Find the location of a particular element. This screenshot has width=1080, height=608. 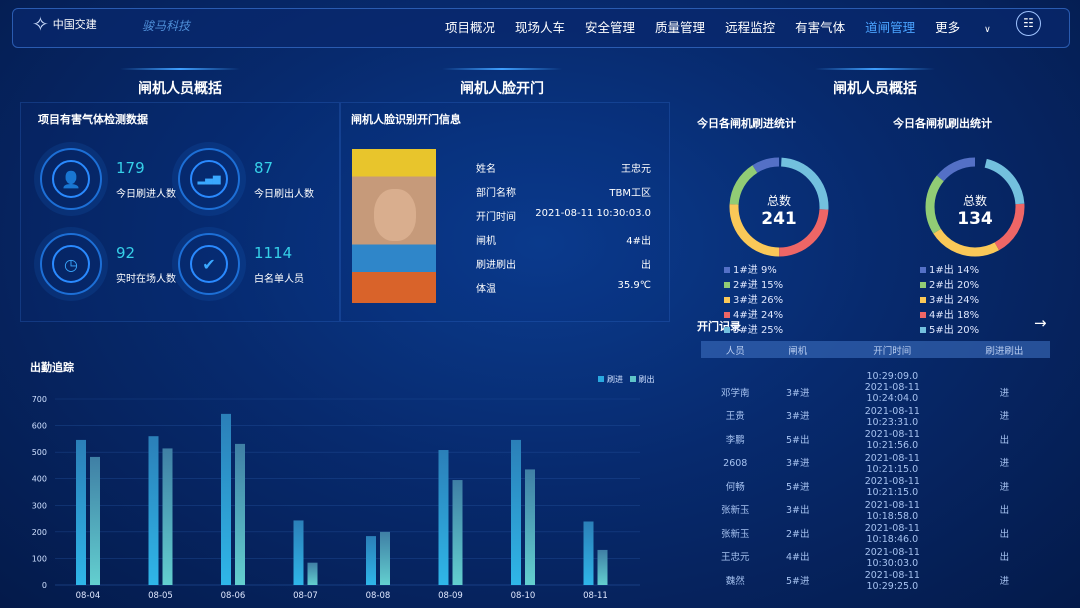

face-title: 闸机人脸识别开门信息 is located at coordinates (406, 119).